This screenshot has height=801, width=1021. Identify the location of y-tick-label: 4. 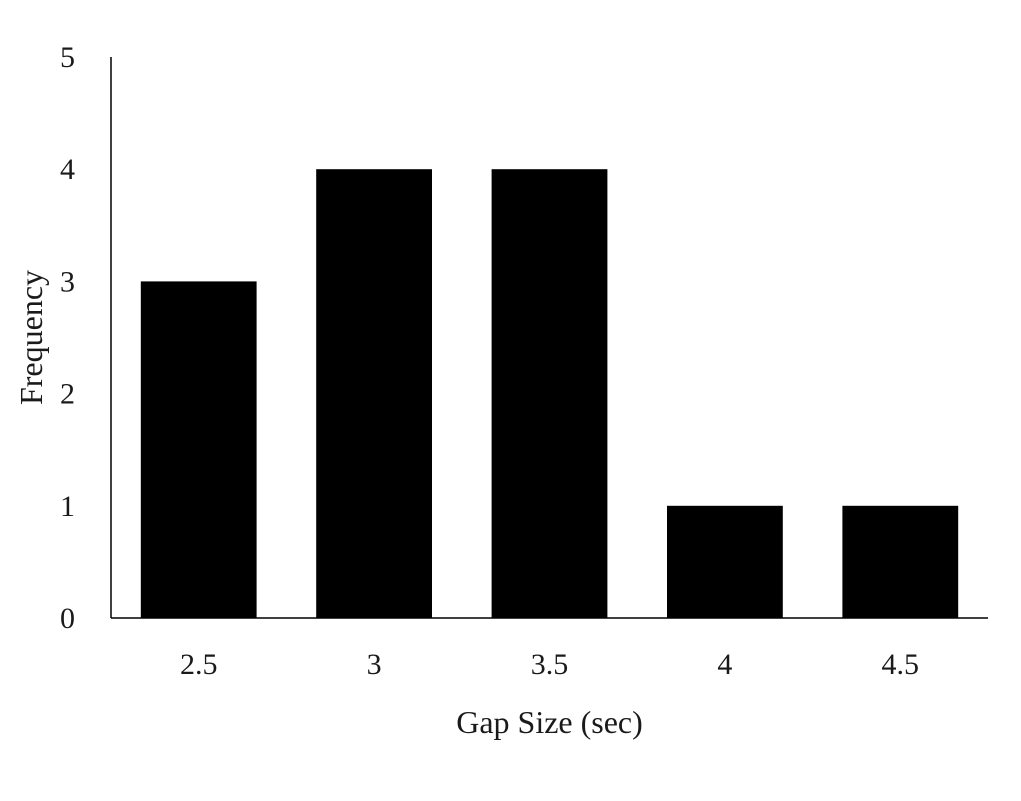
(67, 169).